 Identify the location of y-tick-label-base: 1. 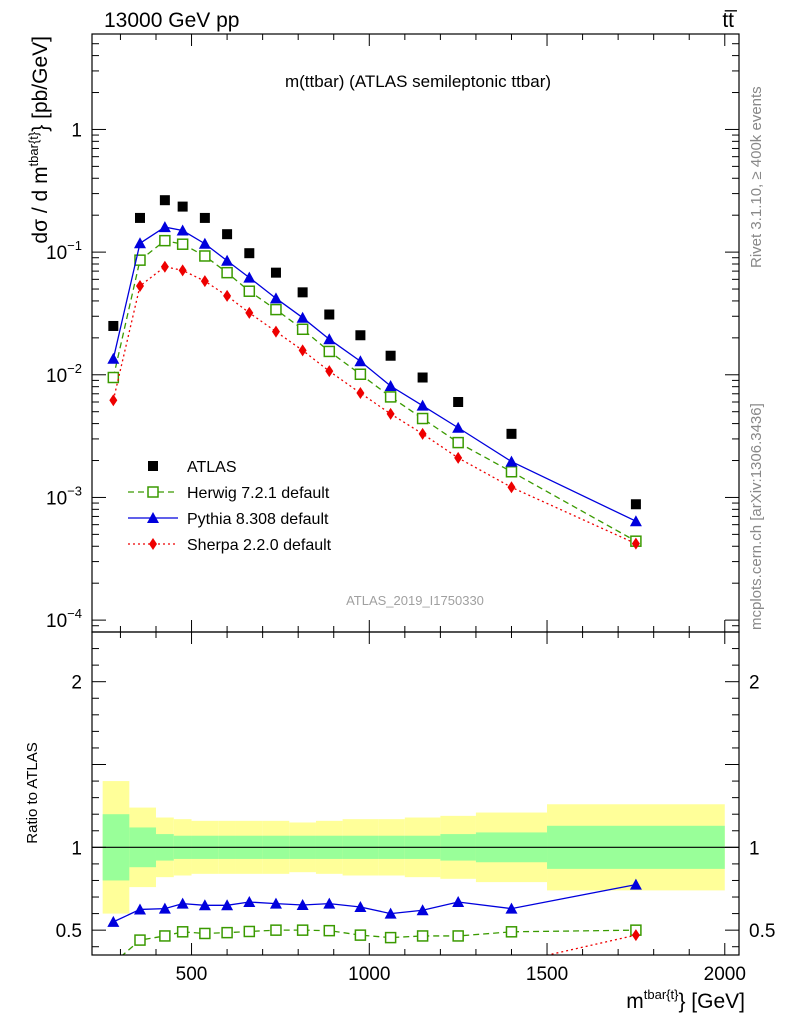
(76, 130).